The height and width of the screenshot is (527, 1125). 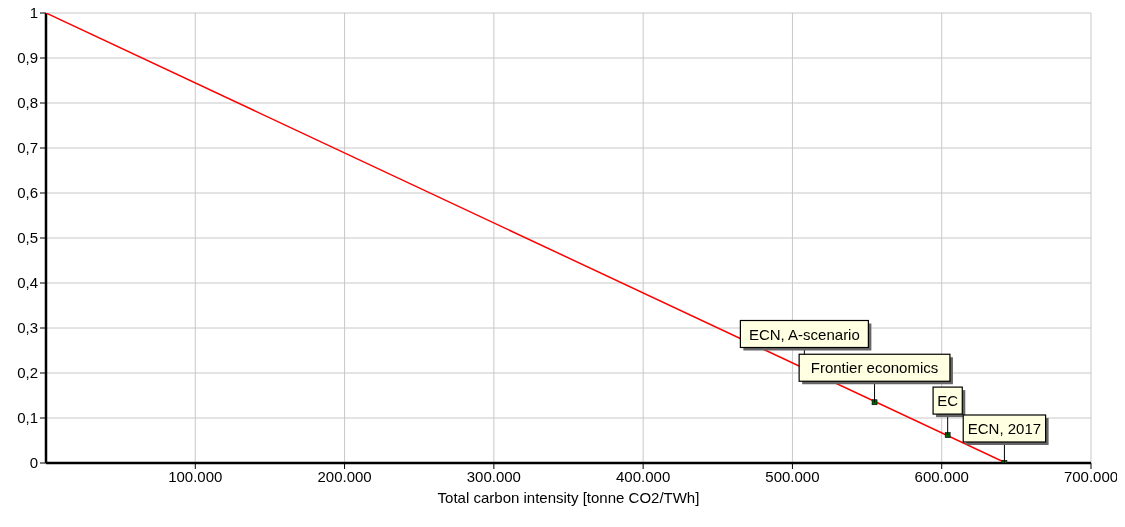 What do you see at coordinates (33, 462) in the screenshot?
I see `y-tick-label: 0` at bounding box center [33, 462].